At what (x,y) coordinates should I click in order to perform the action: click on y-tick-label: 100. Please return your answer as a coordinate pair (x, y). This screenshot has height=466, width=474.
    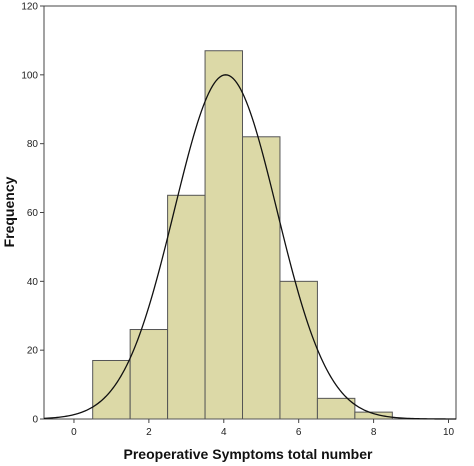
    Looking at the image, I should click on (29, 75).